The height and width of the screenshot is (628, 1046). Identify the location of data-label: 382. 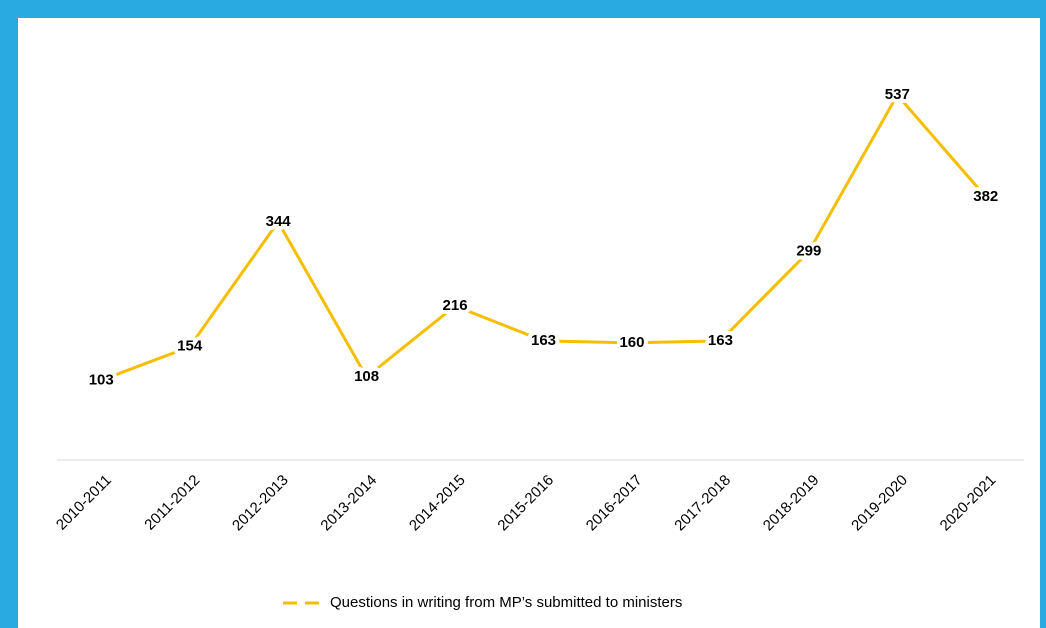
(985, 196).